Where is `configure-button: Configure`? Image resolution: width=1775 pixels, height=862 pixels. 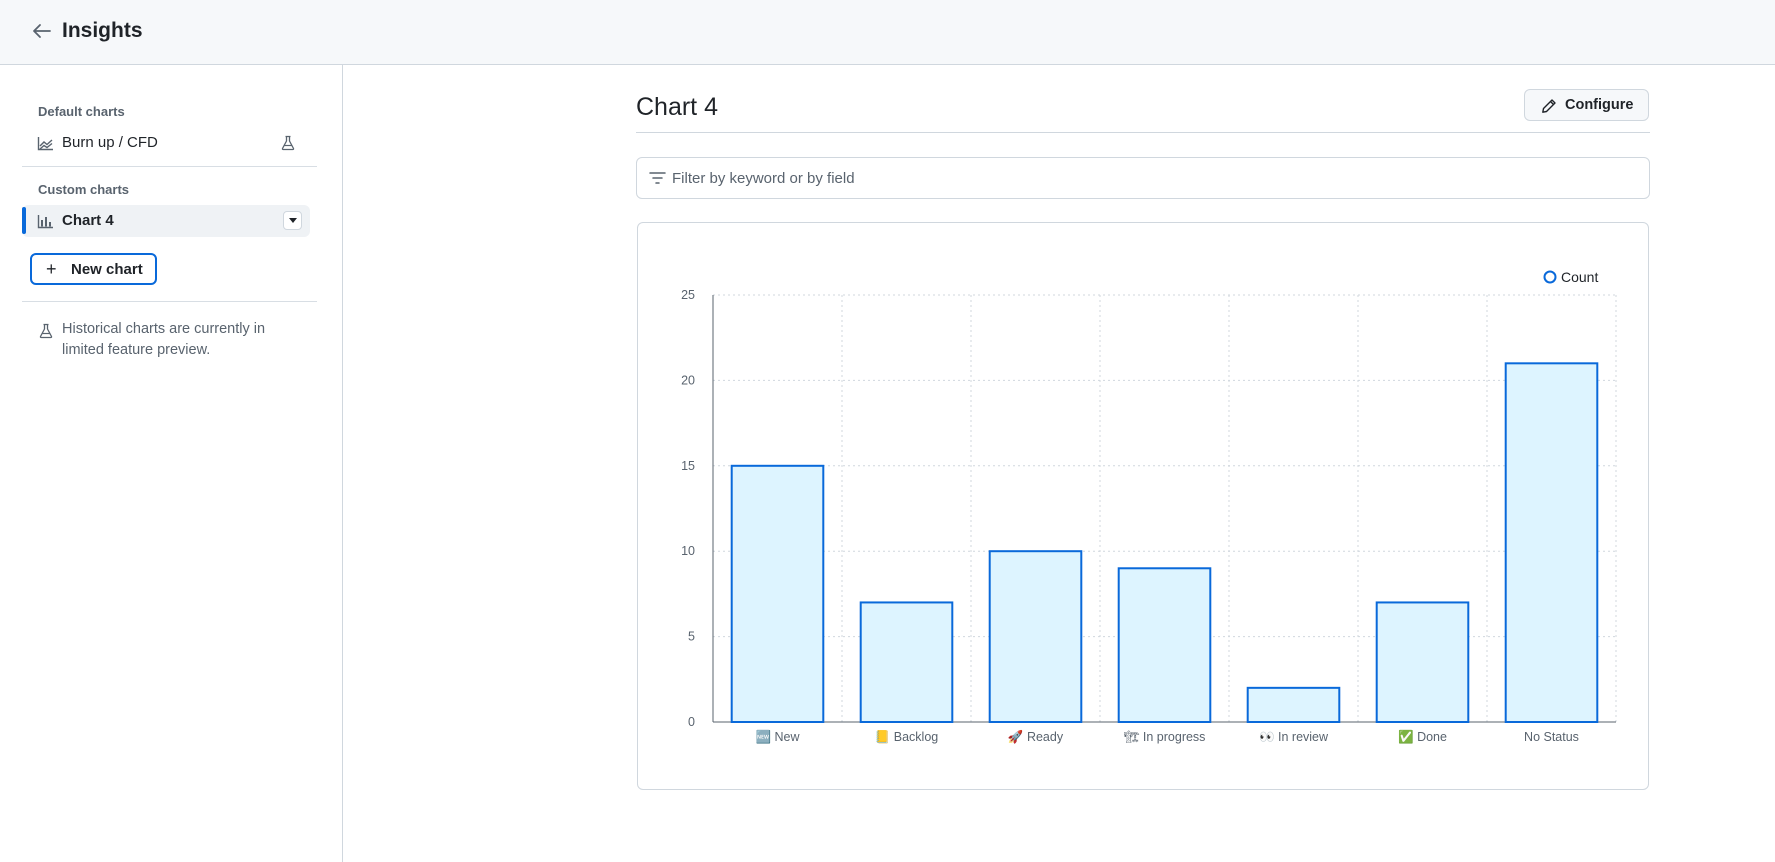
configure-button: Configure is located at coordinates (1586, 105).